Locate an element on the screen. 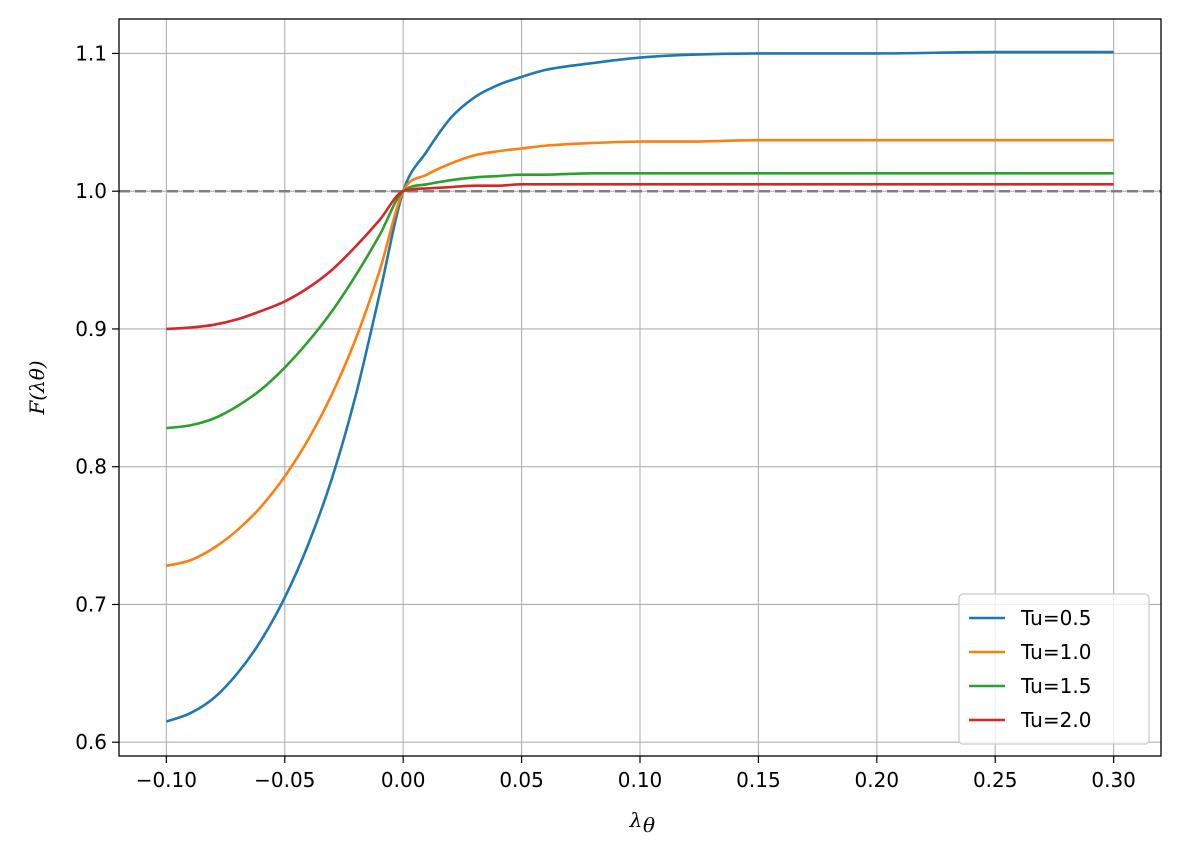 The width and height of the screenshot is (1180, 861). y-axis-label: F(λθ) is located at coordinates (37, 387).